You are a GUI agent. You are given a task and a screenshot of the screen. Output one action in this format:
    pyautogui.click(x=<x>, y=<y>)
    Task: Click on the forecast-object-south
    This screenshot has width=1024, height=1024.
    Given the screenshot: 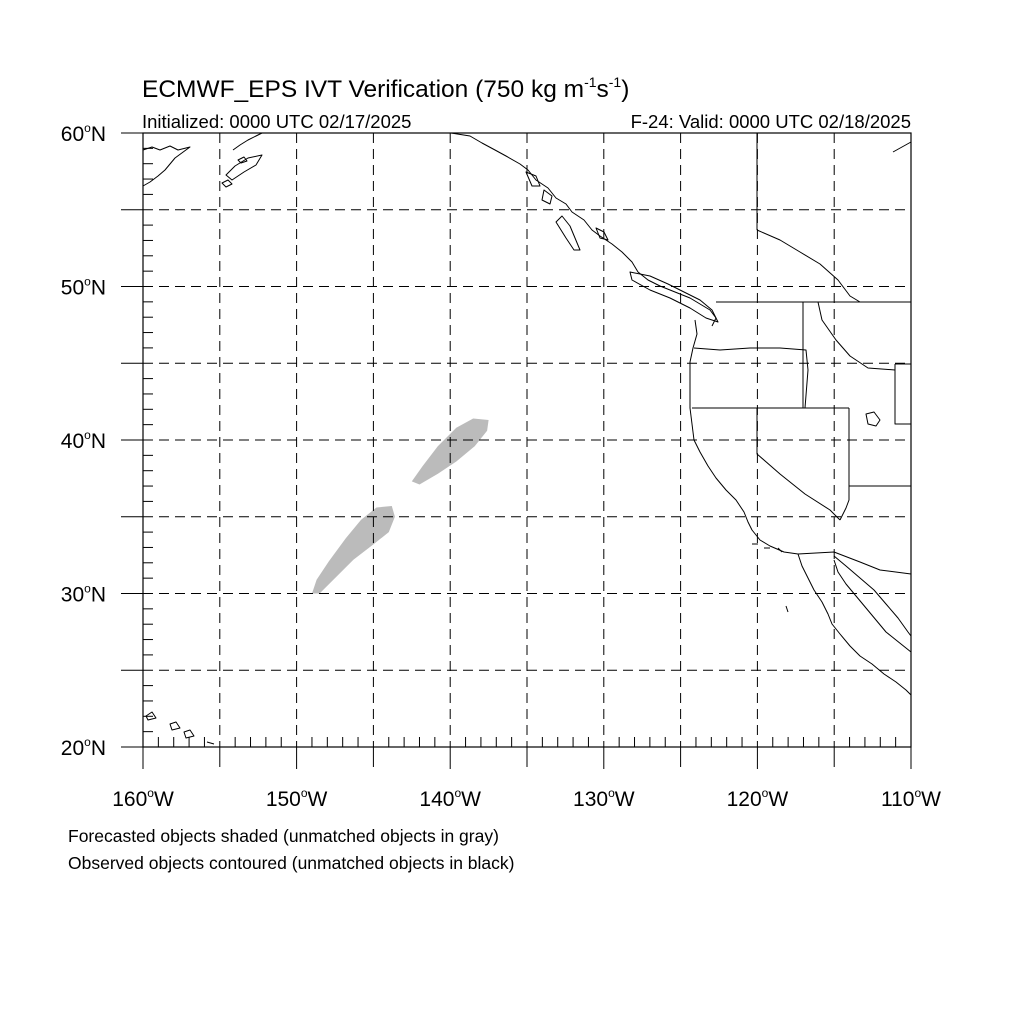 What is the action you would take?
    pyautogui.click(x=353, y=550)
    